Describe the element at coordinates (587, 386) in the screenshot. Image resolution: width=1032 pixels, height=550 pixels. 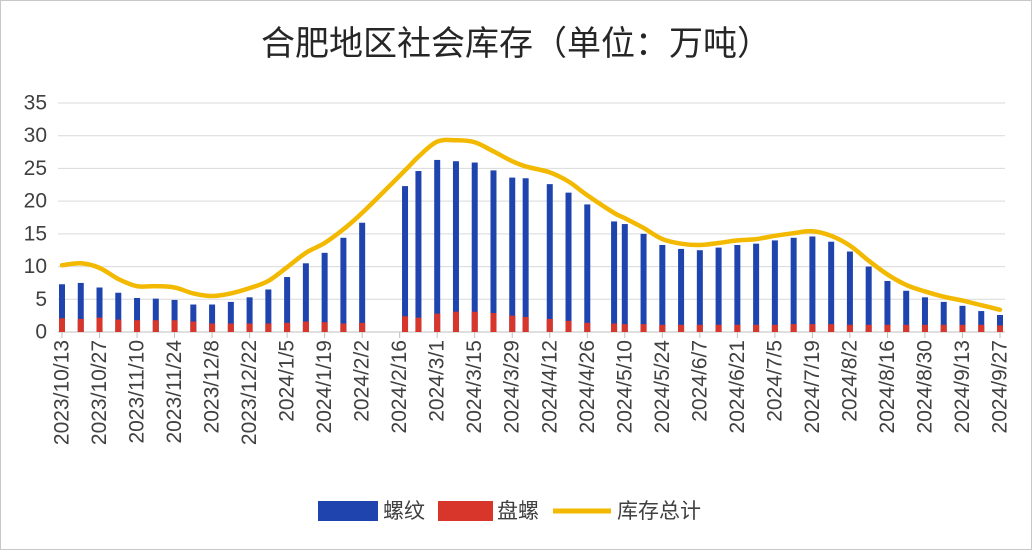
I see `x-tick-label: 2024/4/26` at that location.